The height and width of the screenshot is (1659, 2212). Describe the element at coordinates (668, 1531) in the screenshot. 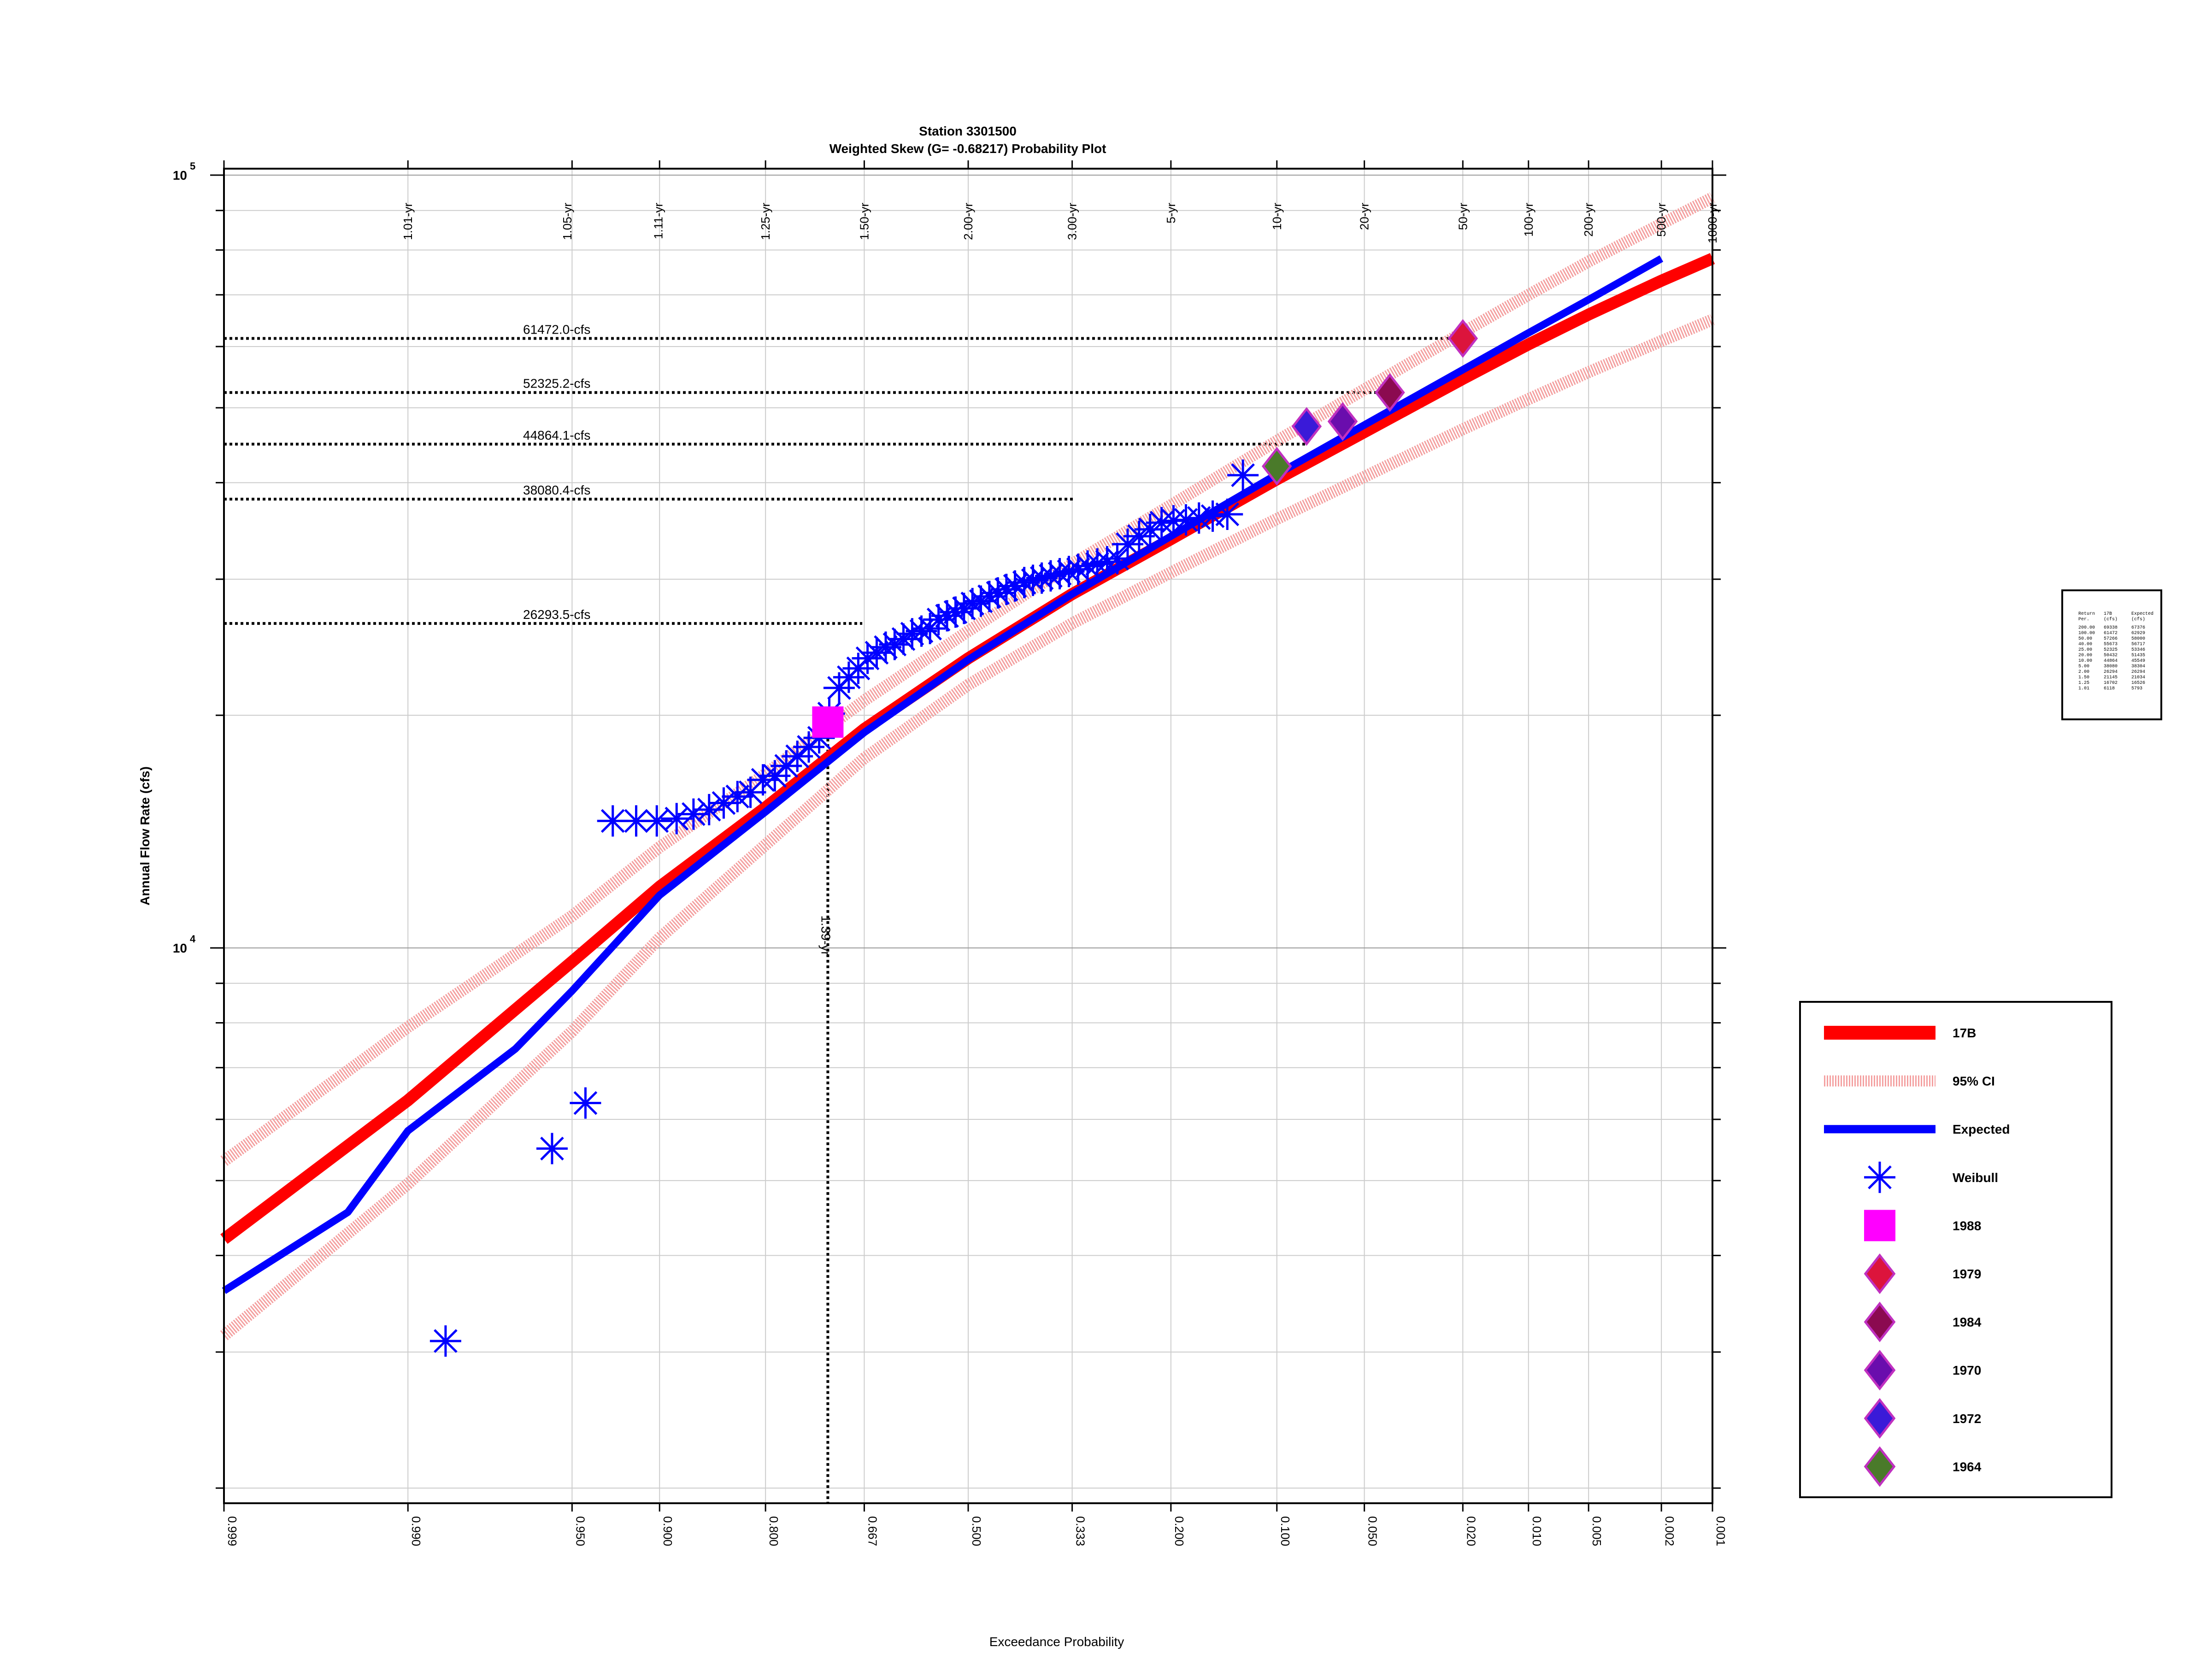

I see `x-tick-label: 0.900` at that location.